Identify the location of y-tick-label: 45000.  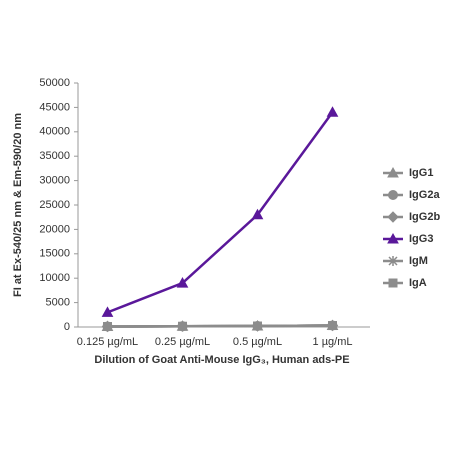
(54, 107).